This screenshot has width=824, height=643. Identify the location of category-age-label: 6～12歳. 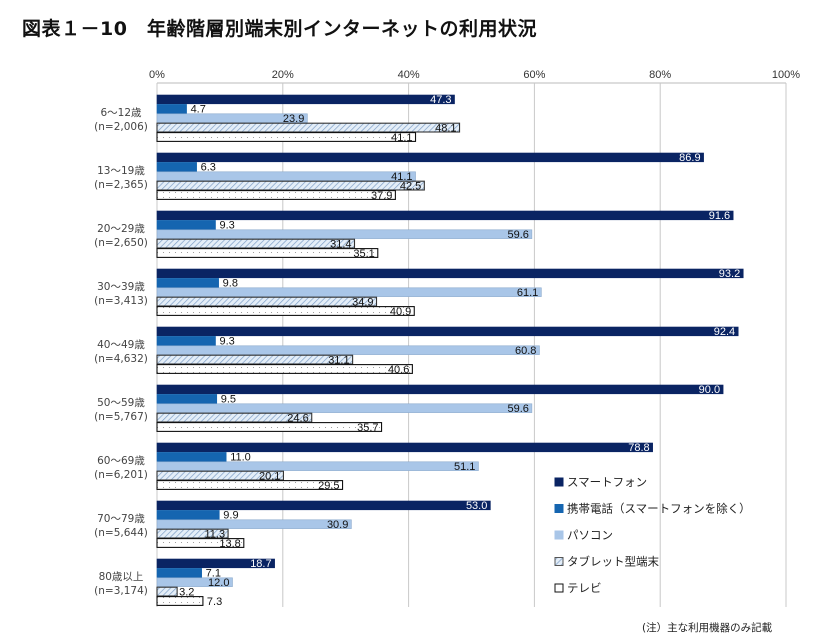
(121, 113).